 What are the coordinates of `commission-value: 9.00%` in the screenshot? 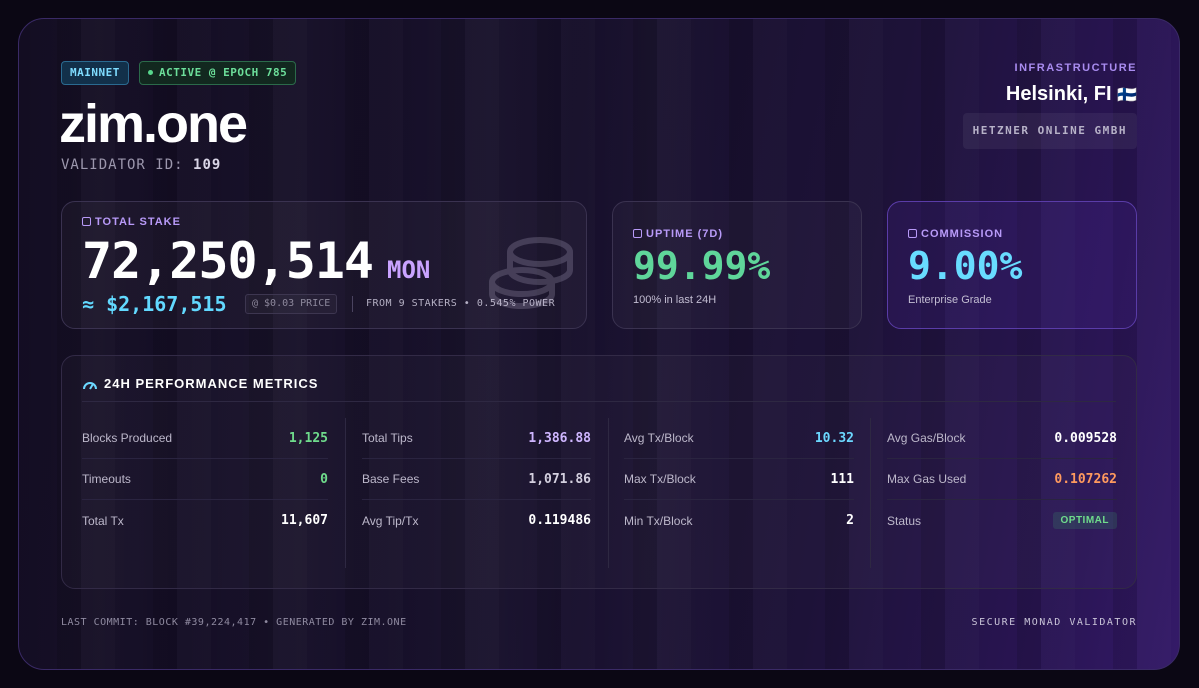 It's located at (965, 266).